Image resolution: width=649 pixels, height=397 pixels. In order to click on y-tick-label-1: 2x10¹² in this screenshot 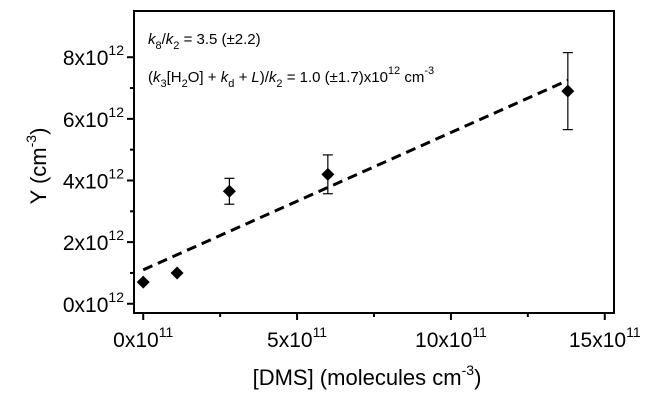, I will do `click(93, 241)`.